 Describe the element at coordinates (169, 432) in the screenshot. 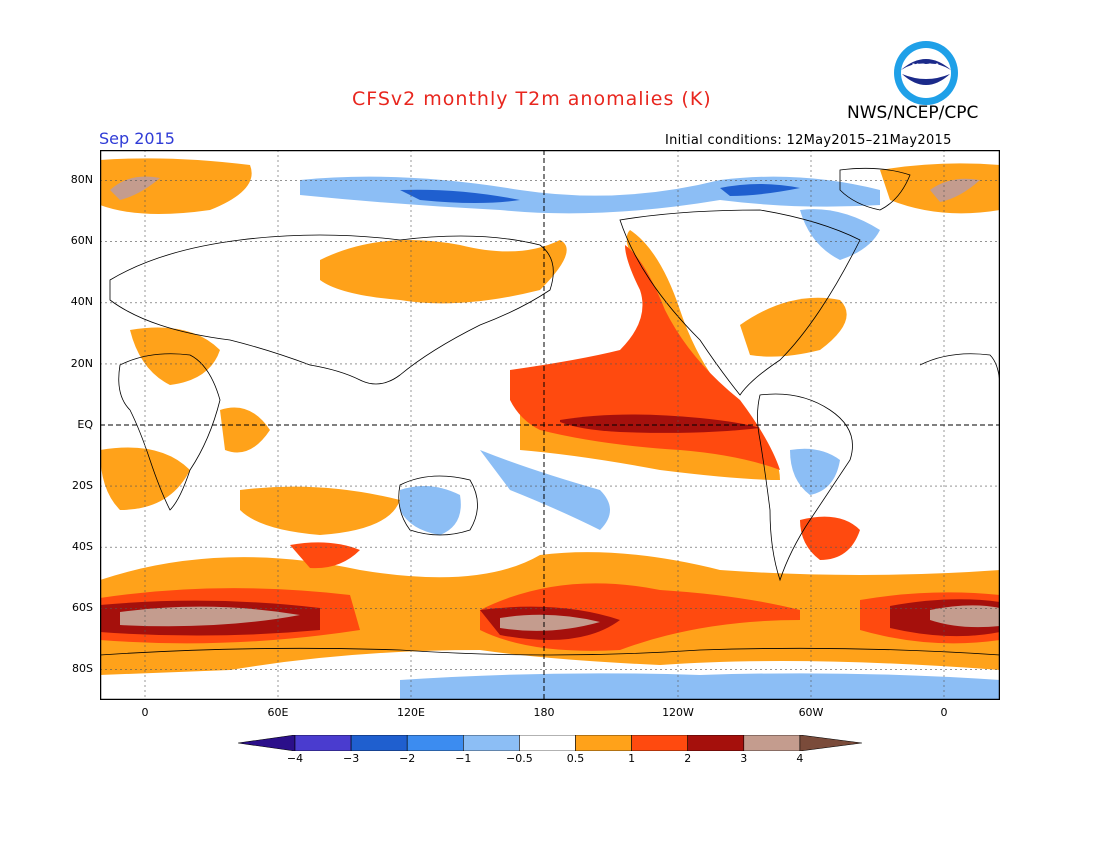

I see `coast-africa` at that location.